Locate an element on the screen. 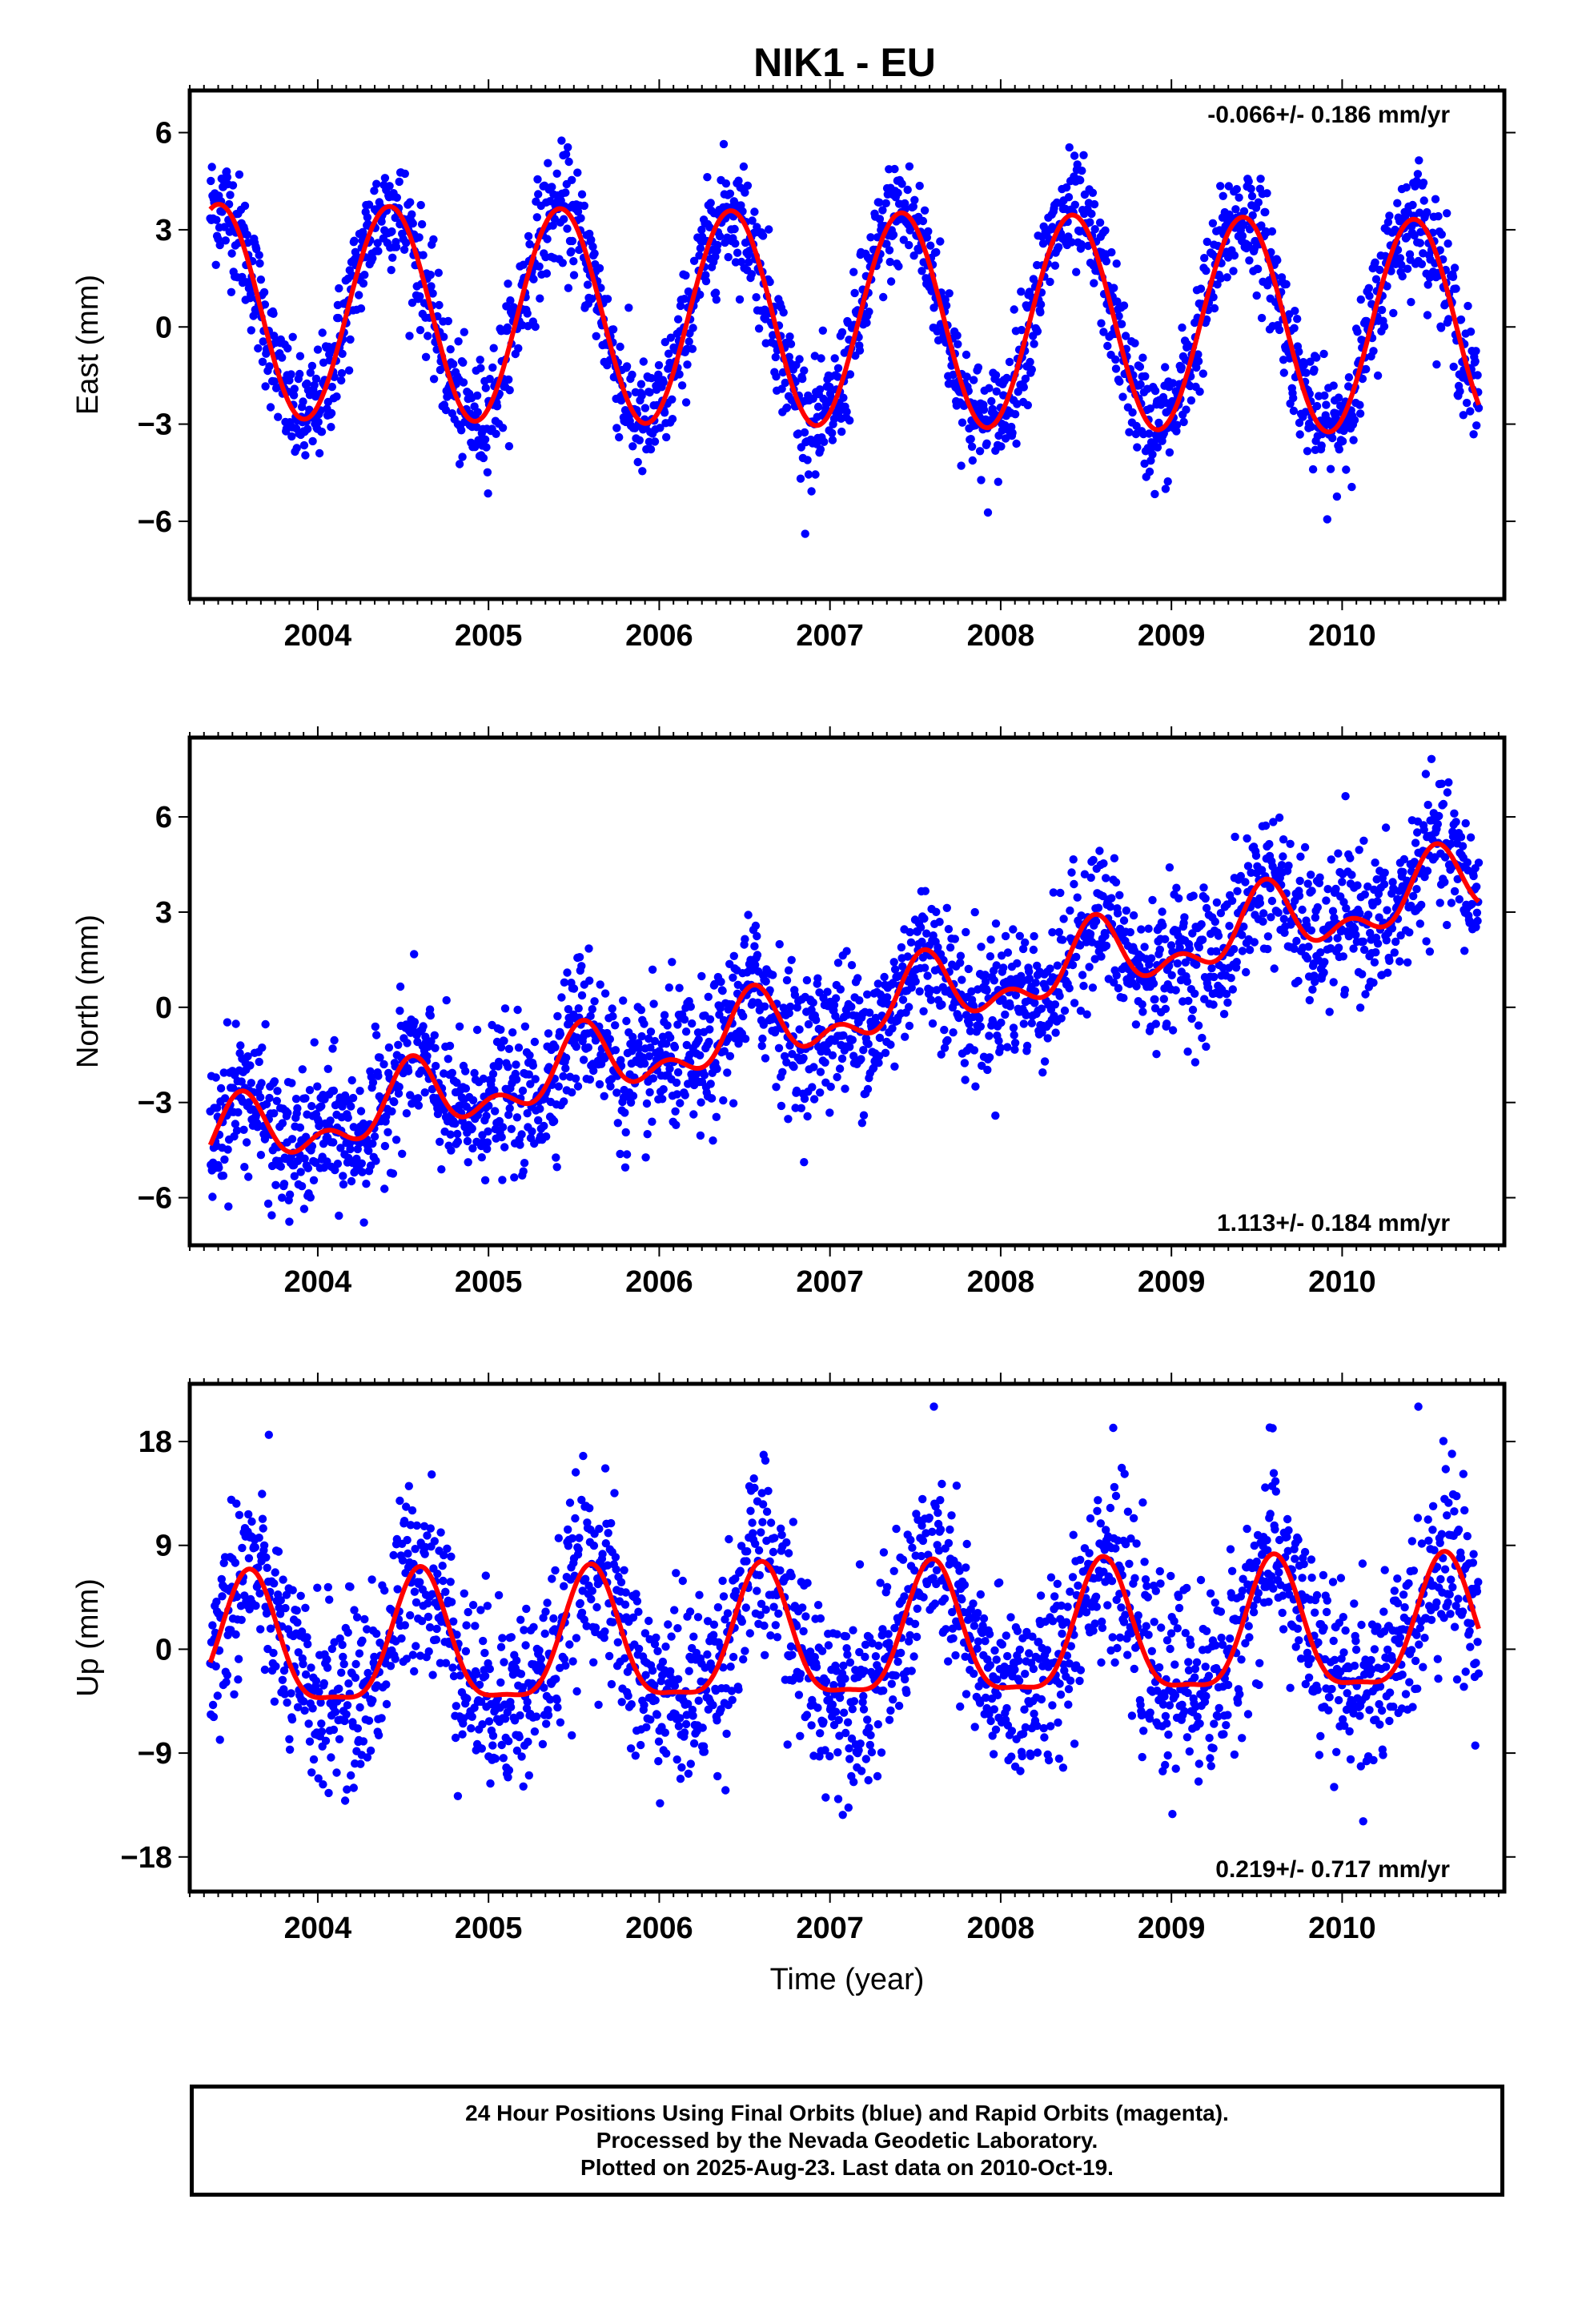 The image size is (1582, 2324). north-y-label: North (mm) is located at coordinates (88, 991).